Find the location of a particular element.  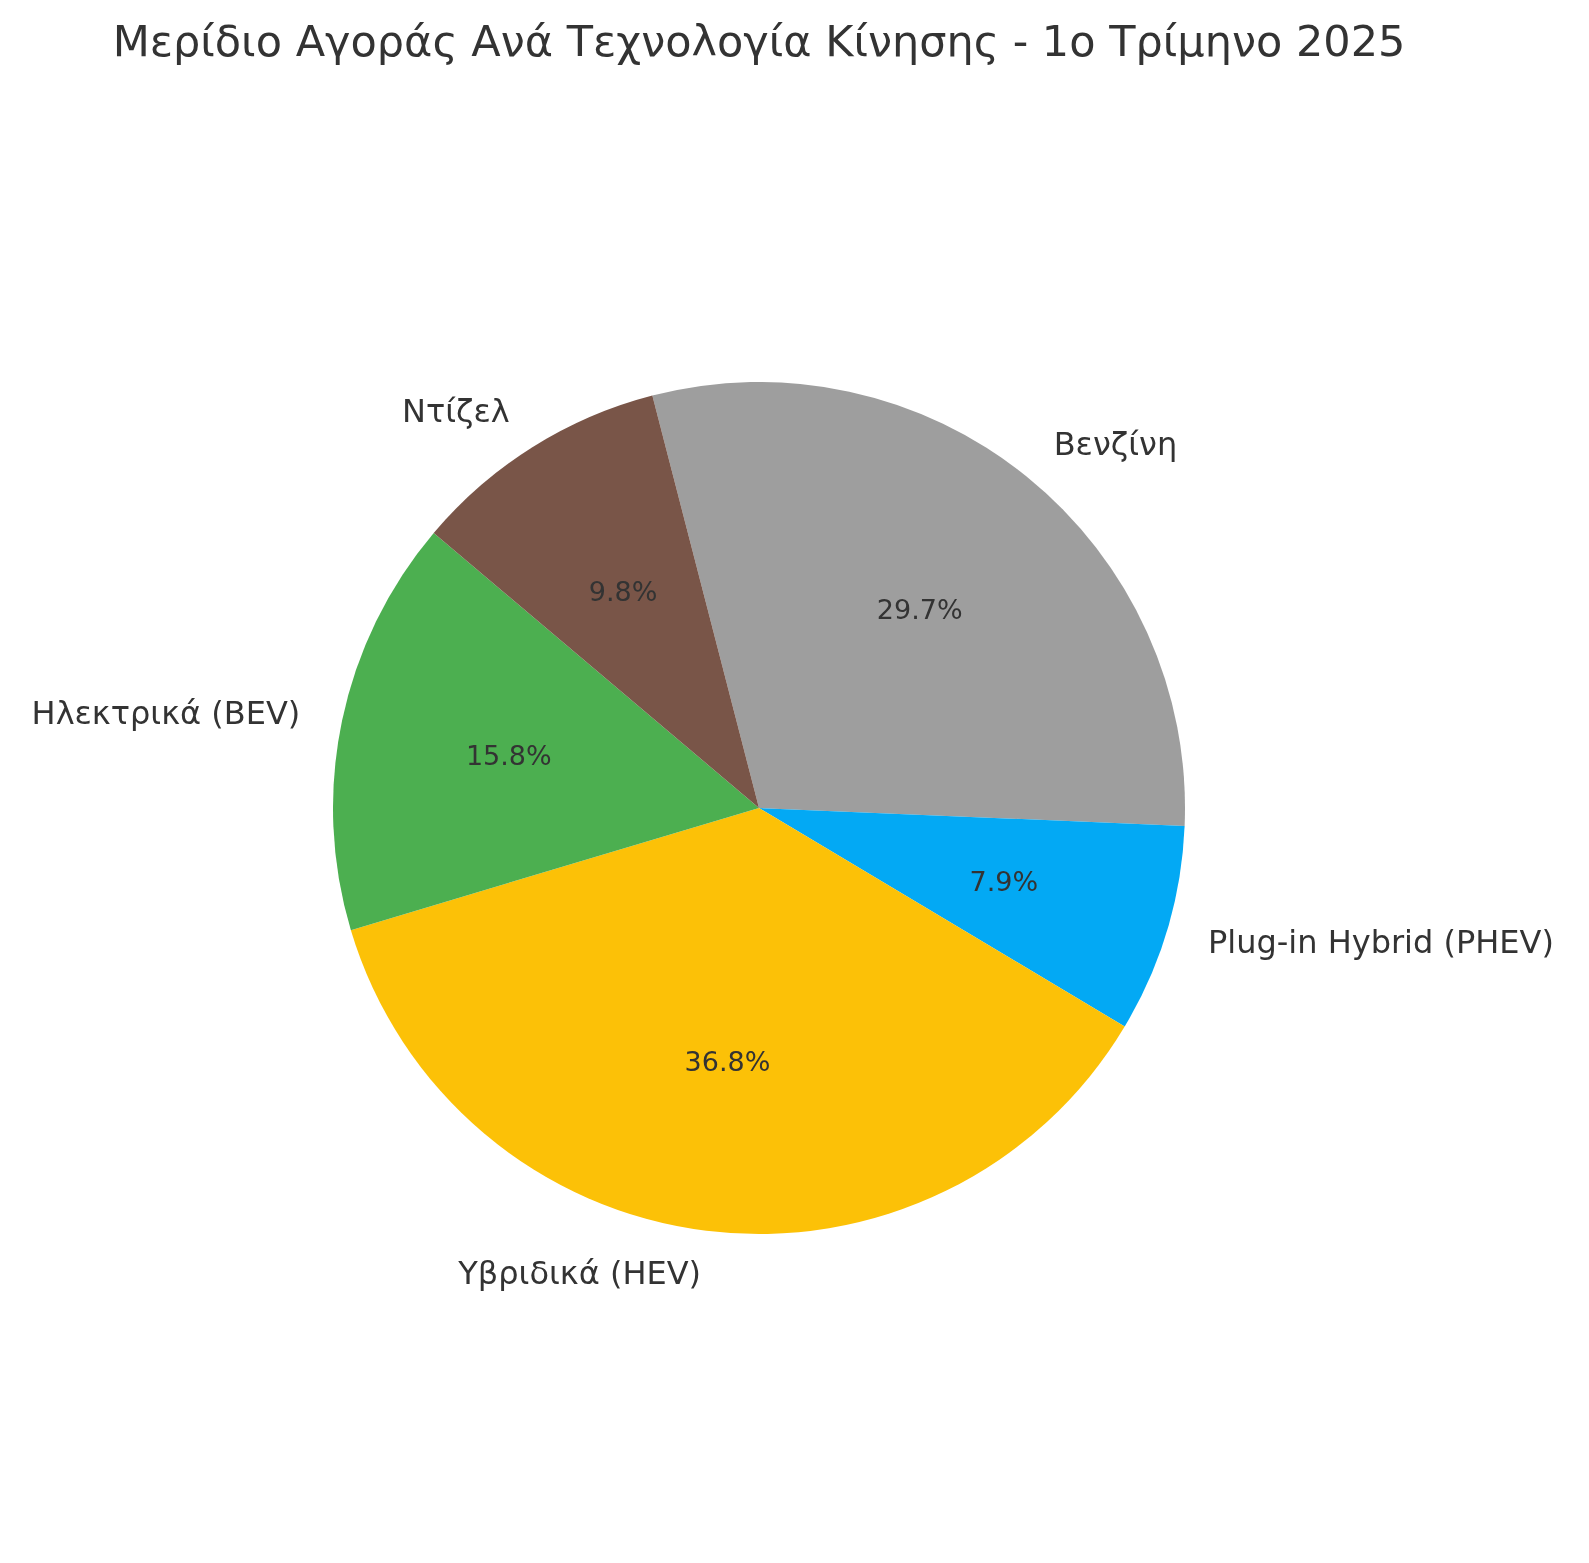

data-label: 36.8% is located at coordinates (727, 1062).